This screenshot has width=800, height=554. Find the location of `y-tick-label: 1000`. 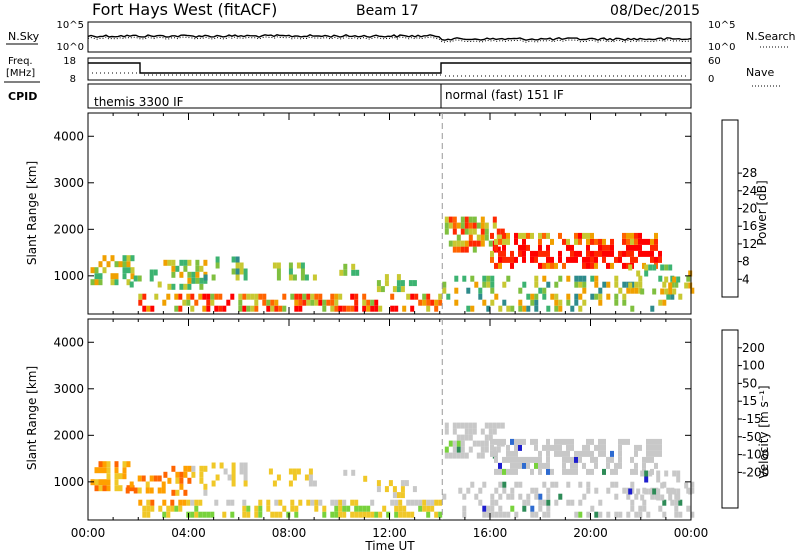

y-tick-label: 1000 is located at coordinates (68, 276).